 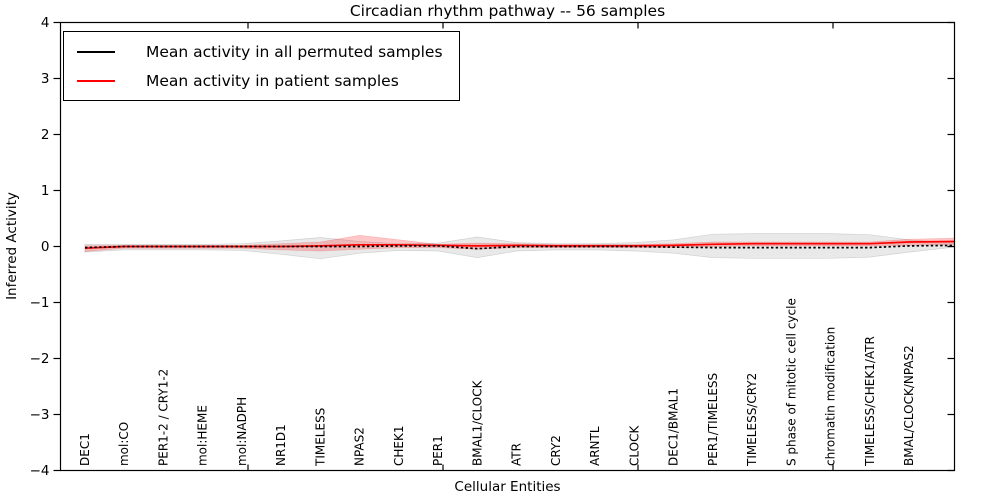 I want to click on permuted-mean-line, so click(x=519, y=247).